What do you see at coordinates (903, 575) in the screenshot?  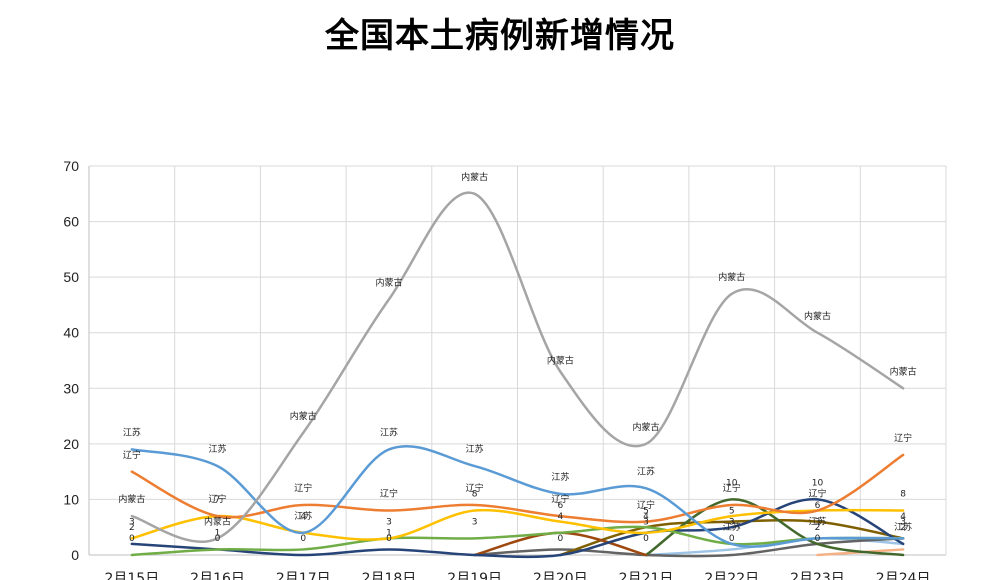 I see `x-tick-label: 2月24日` at bounding box center [903, 575].